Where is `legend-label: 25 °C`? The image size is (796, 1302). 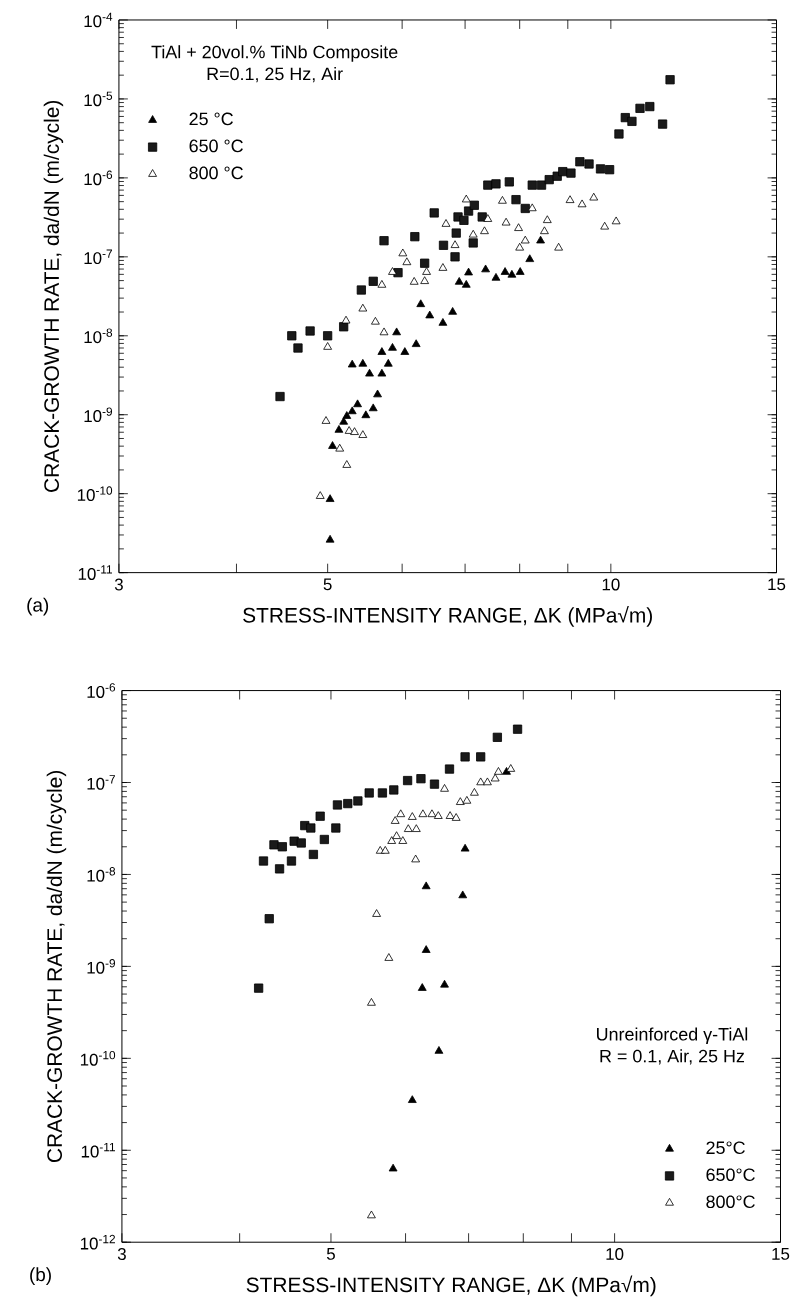 legend-label: 25 °C is located at coordinates (211, 119).